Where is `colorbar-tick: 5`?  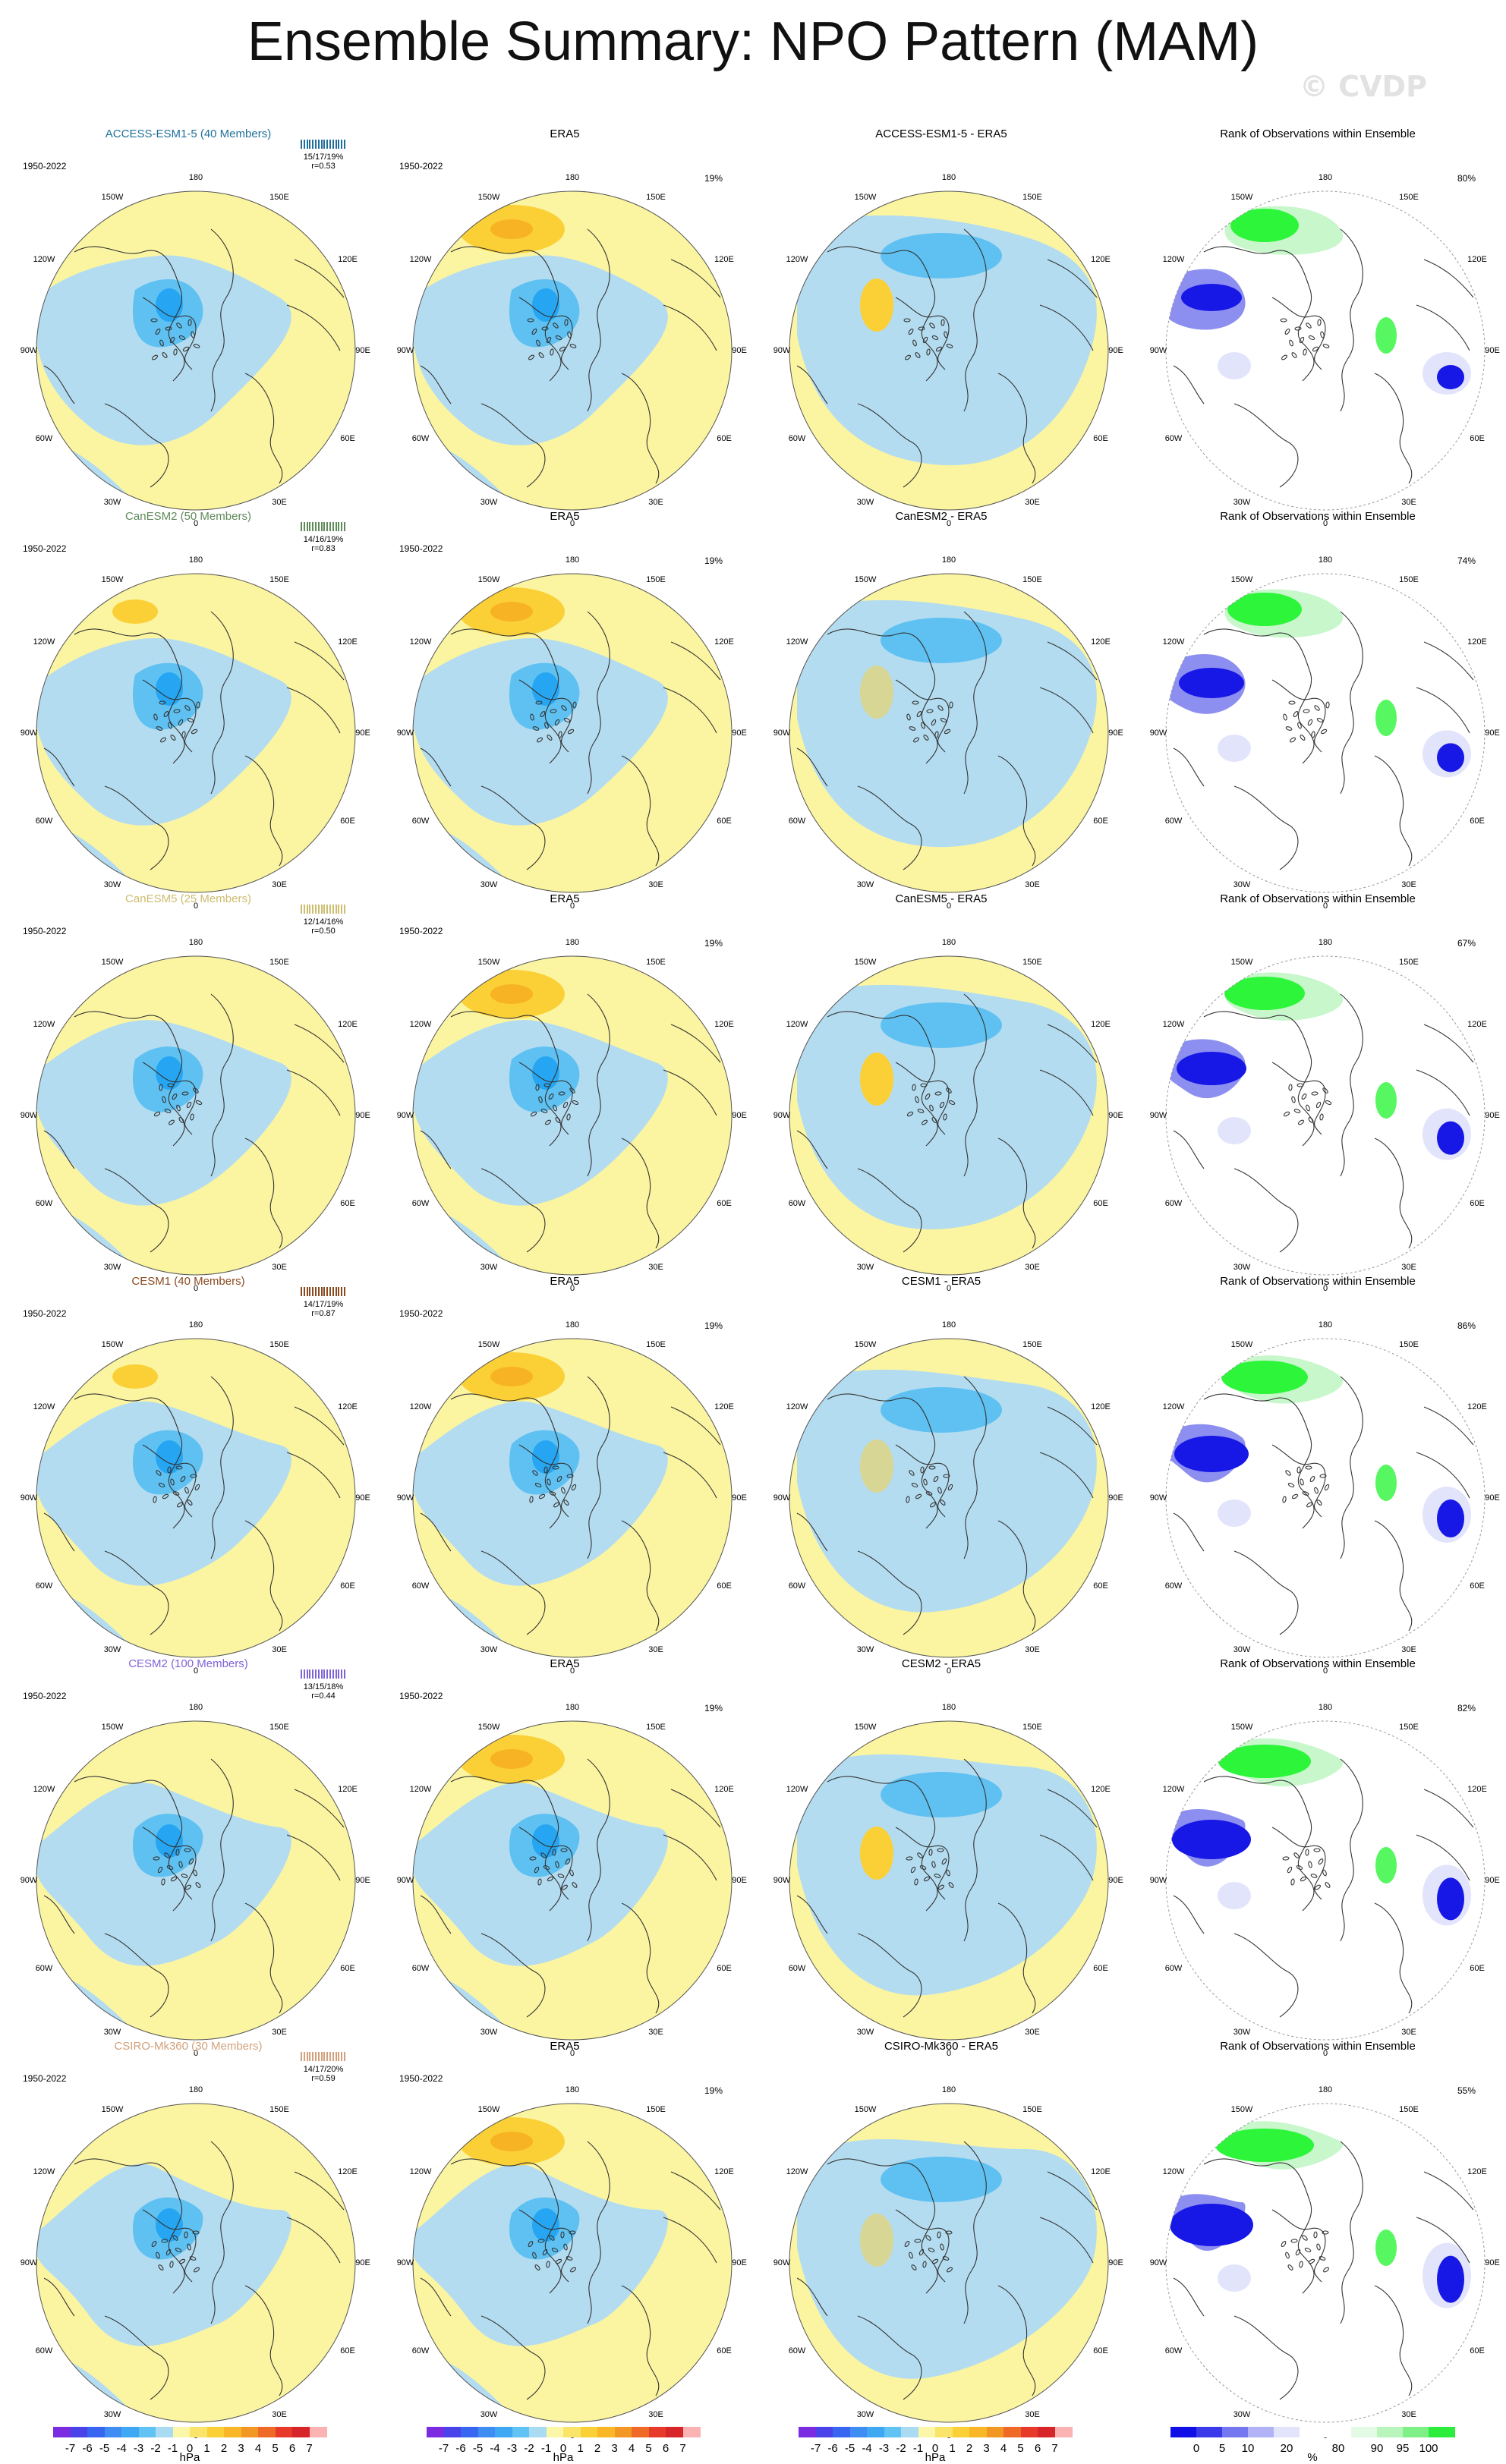 colorbar-tick: 5 is located at coordinates (648, 2448).